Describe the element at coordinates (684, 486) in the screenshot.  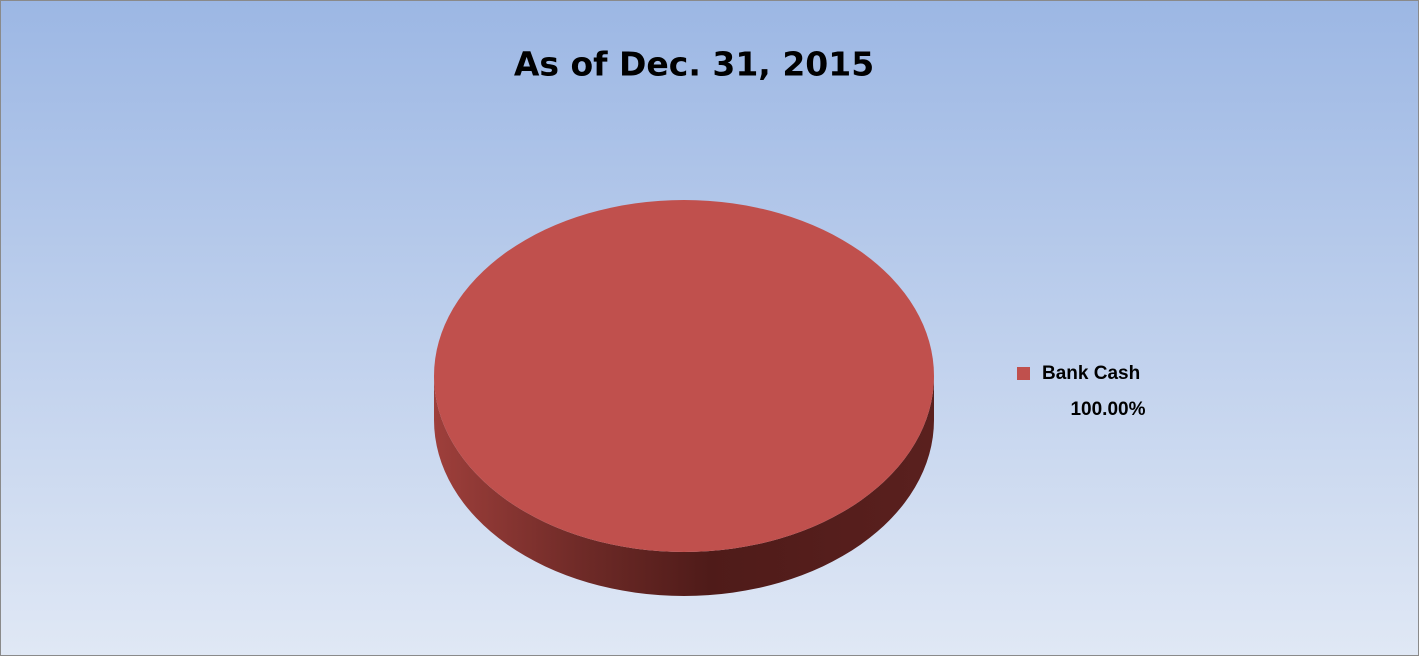
I see `pie-side` at that location.